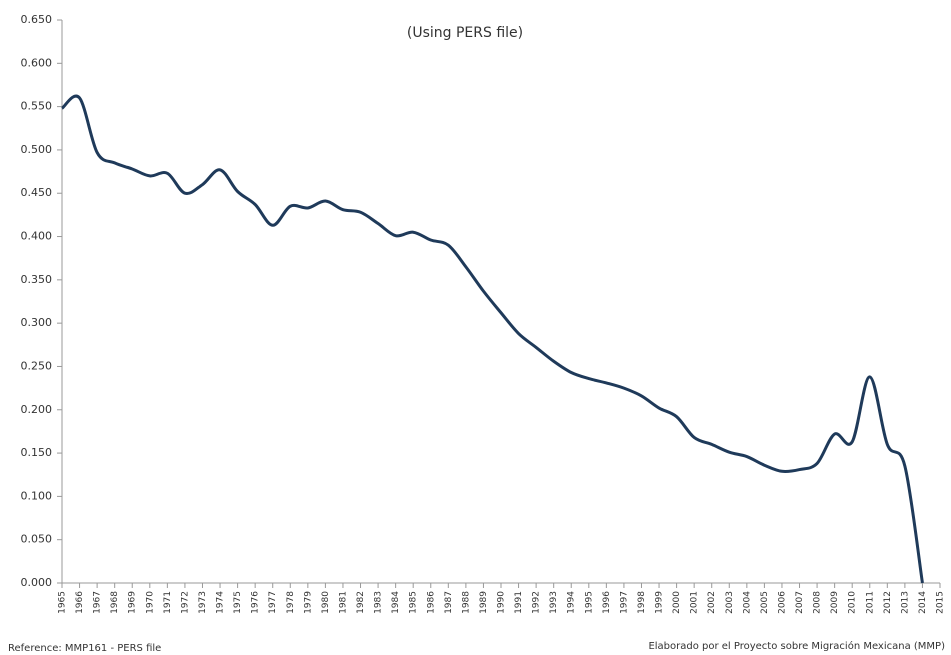 The height and width of the screenshot is (655, 951). Describe the element at coordinates (484, 602) in the screenshot. I see `x-tick-label: 1989` at that location.